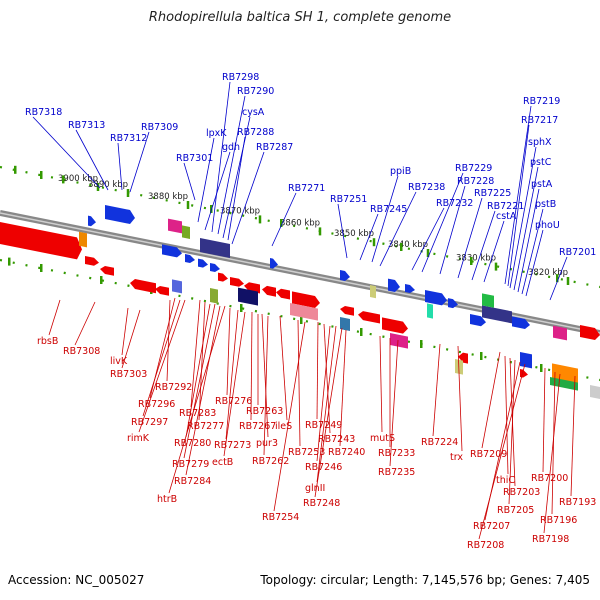 This screenshot has height=600, width=600. What do you see at coordinates (255, 132) in the screenshot?
I see `gene-label-top: RB7288` at bounding box center [255, 132].